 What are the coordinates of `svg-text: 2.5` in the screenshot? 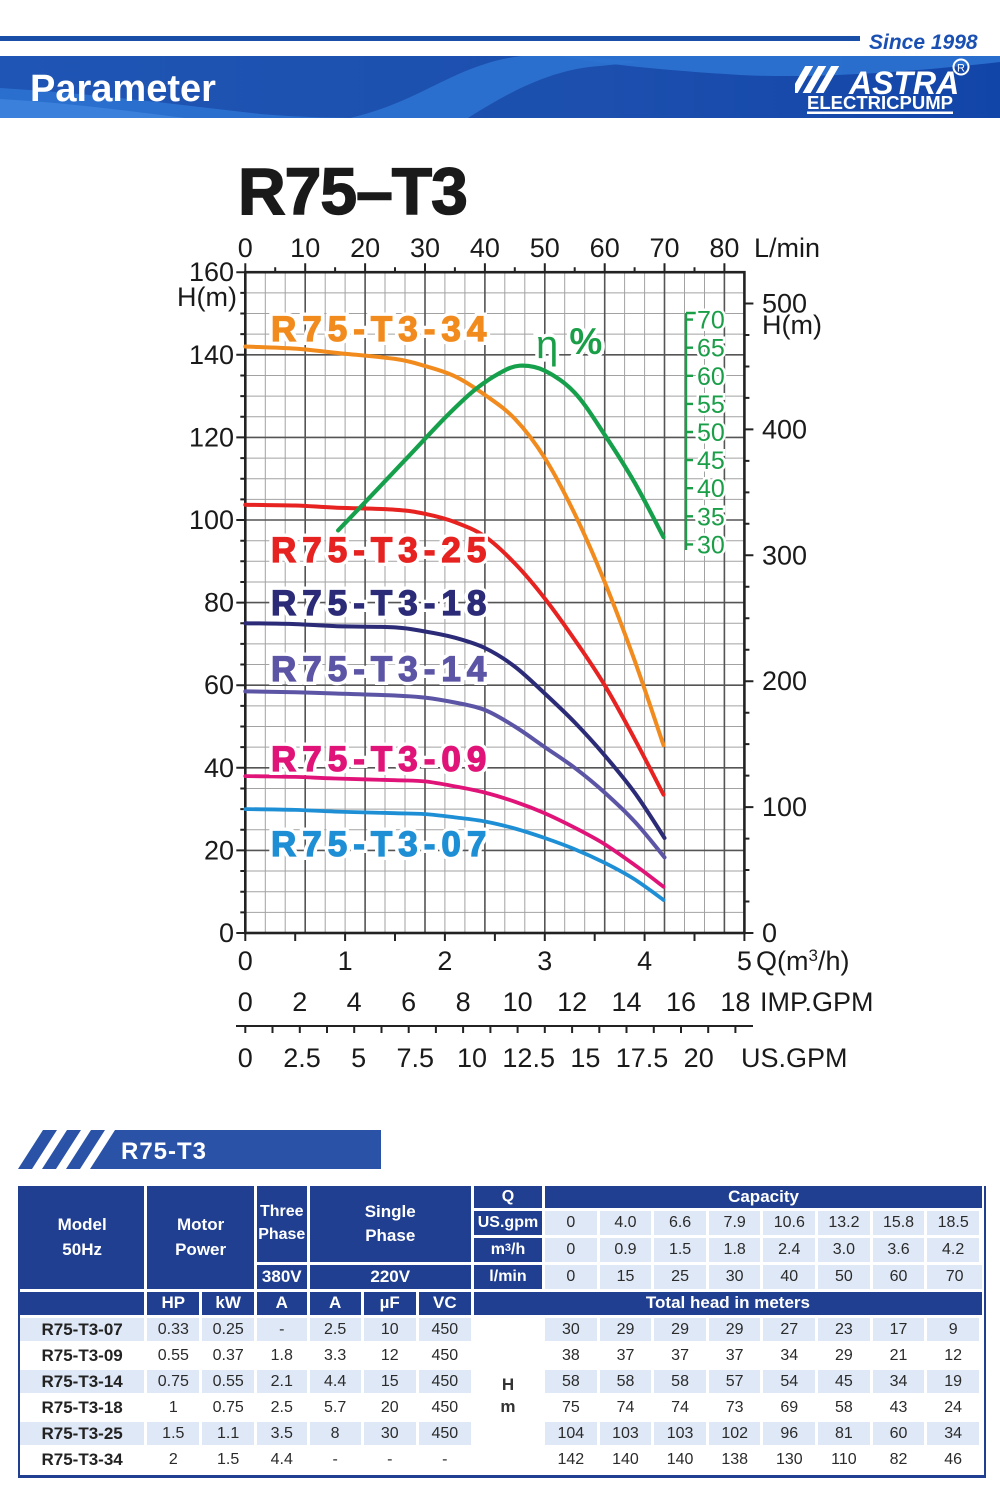 It's located at (302, 1058).